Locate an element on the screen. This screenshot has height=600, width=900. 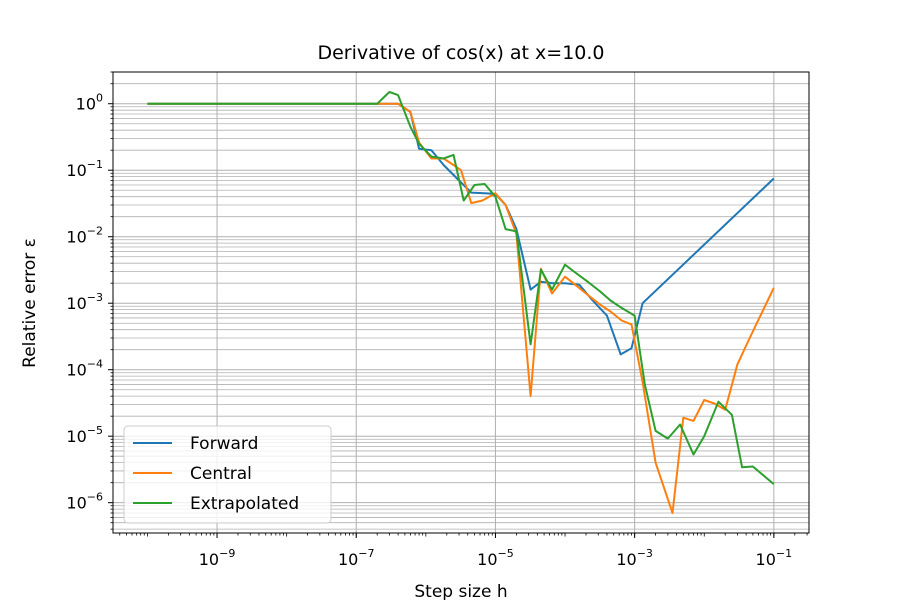
legend-label-central: Central is located at coordinates (221, 474).